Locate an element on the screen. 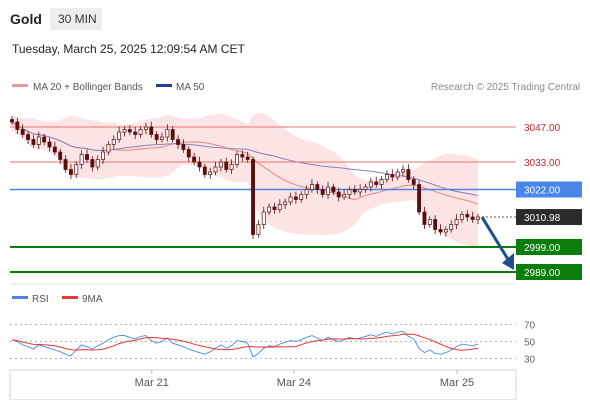 This screenshot has height=400, width=590. level-label-3047.00: 3047.00 is located at coordinates (542, 128).